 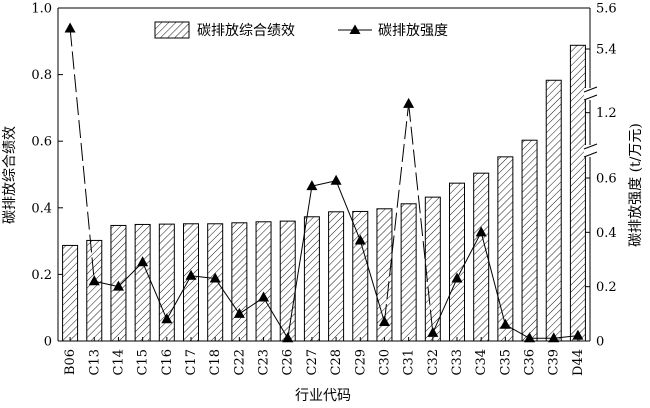 What do you see at coordinates (215, 362) in the screenshot?
I see `x-tick-label: C18` at bounding box center [215, 362].